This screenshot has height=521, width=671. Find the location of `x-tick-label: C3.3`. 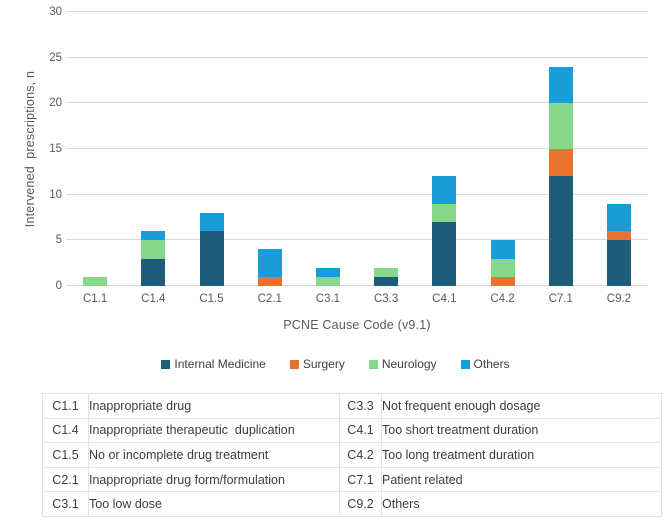

x-tick-label: C3.3 is located at coordinates (386, 299).